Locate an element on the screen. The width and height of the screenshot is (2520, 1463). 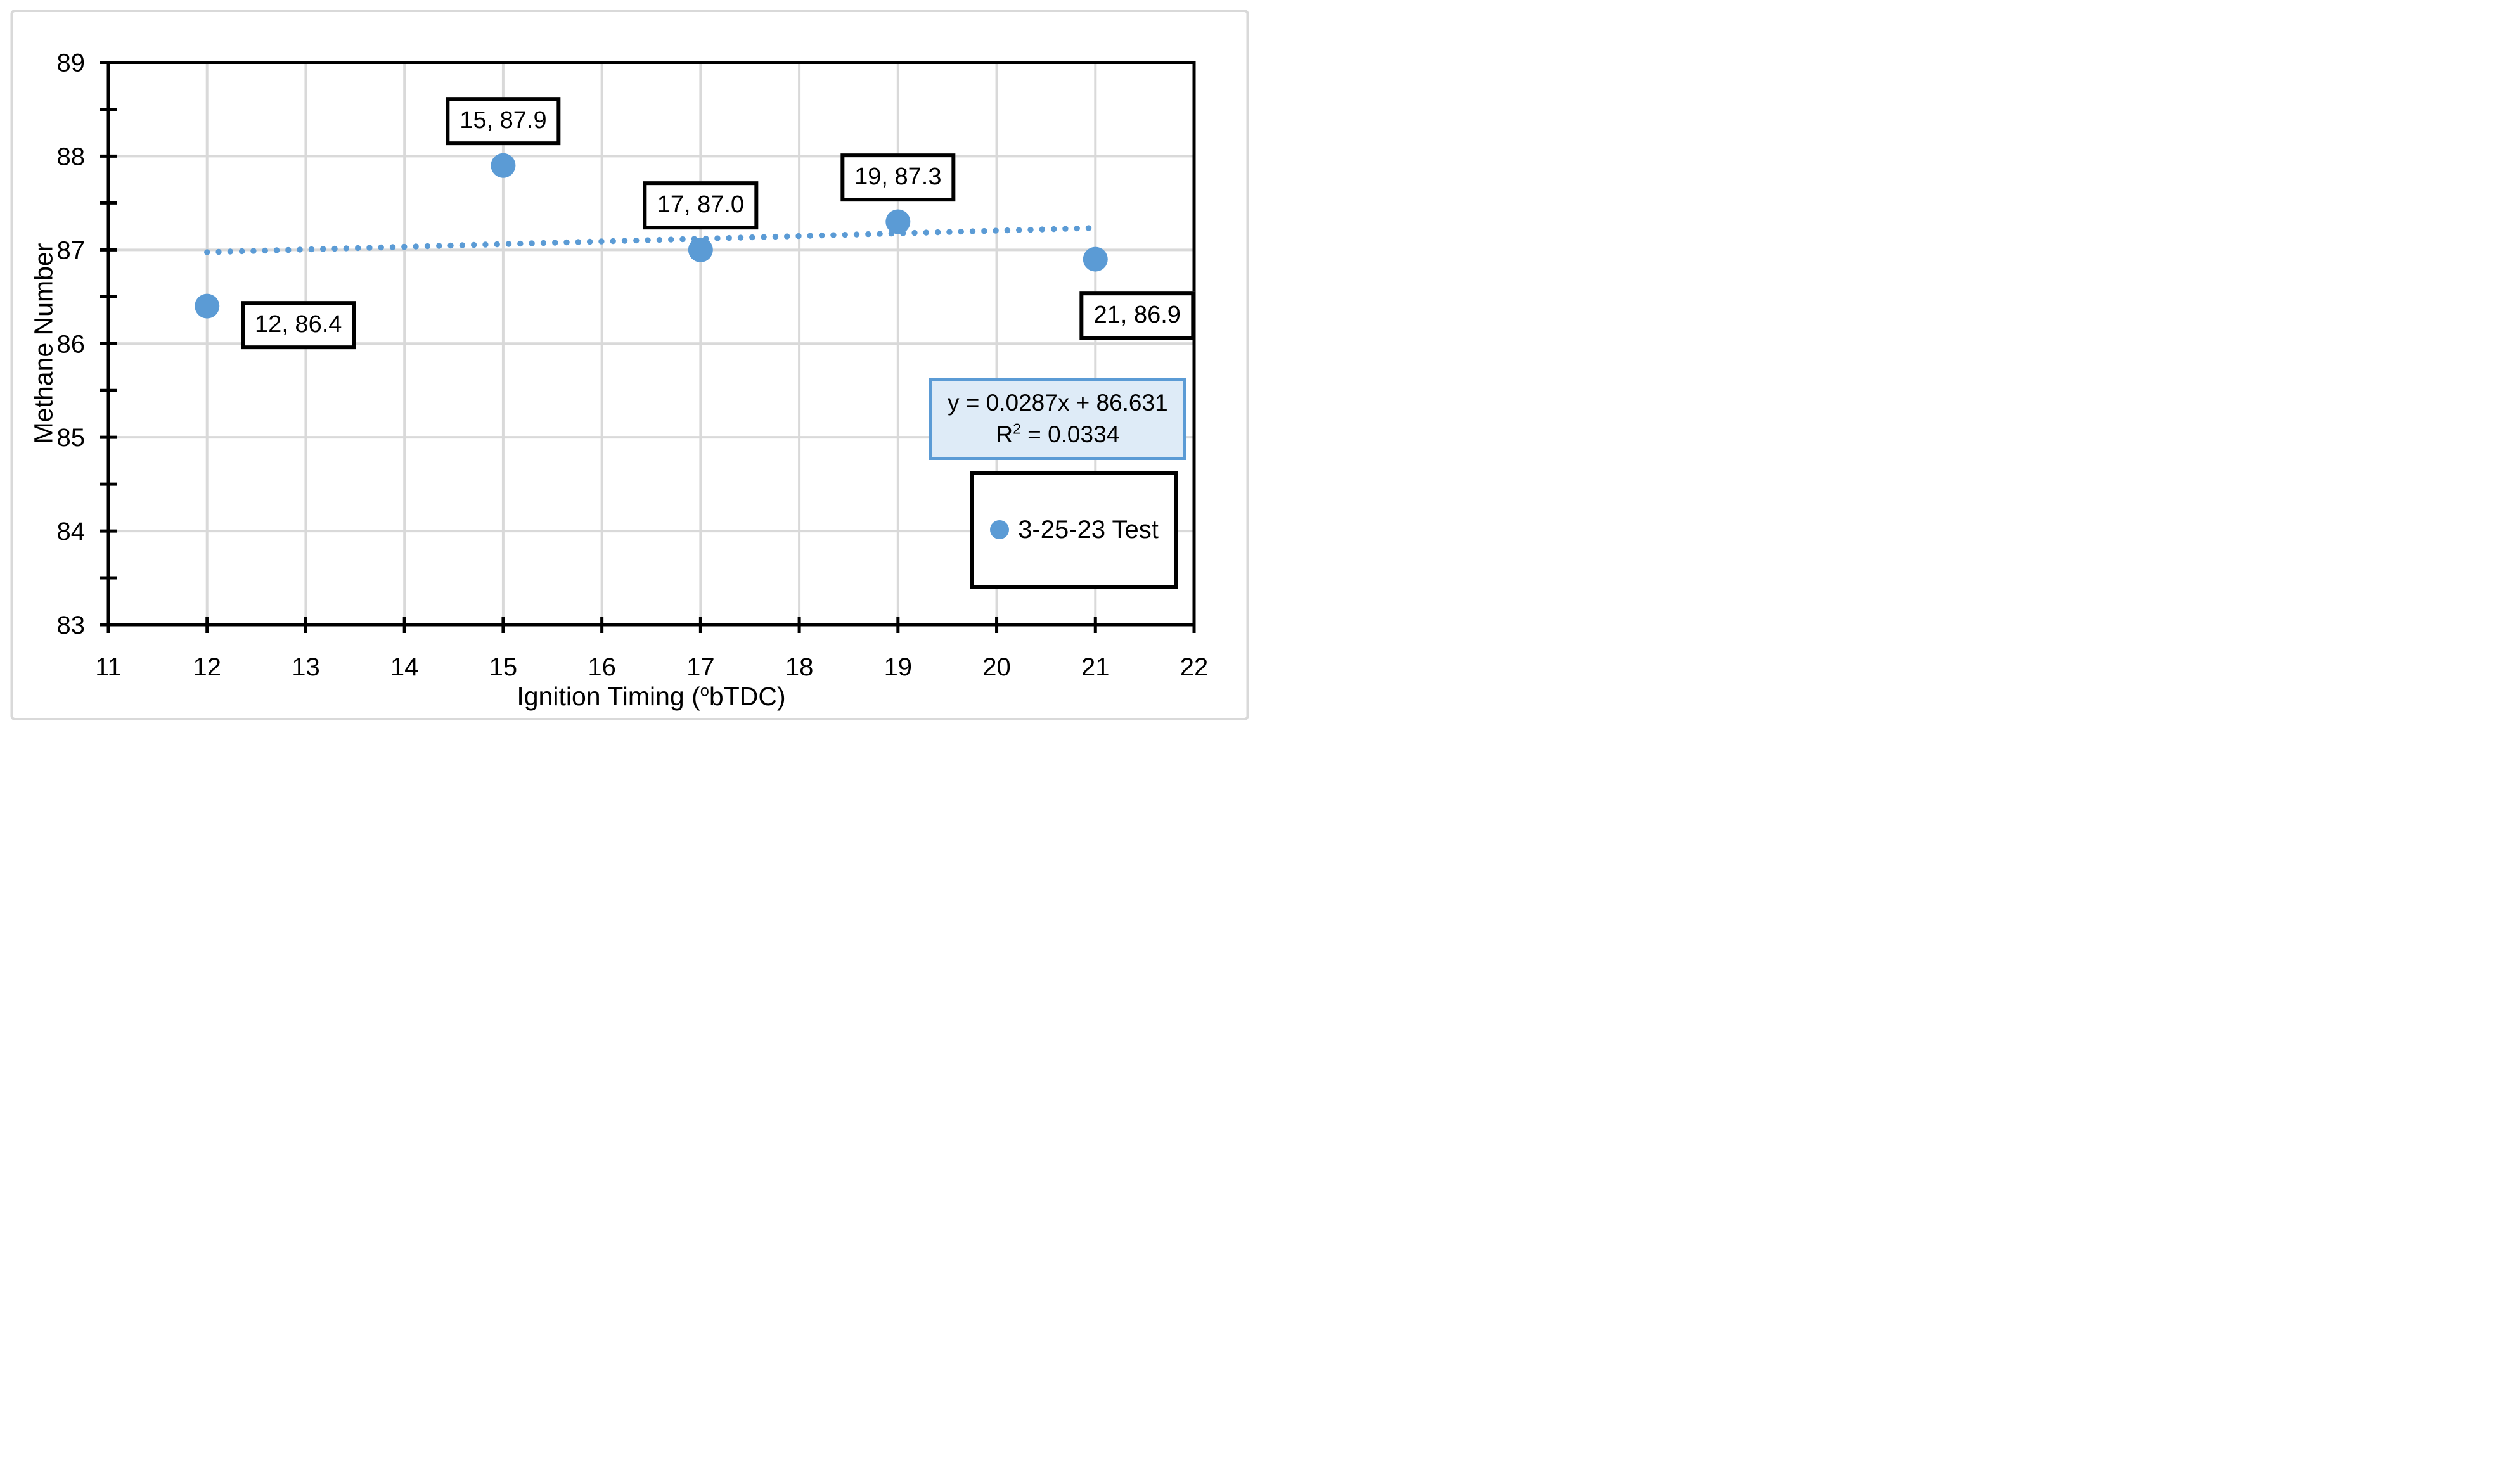
legend: 3-25-23 Test is located at coordinates (1074, 530).